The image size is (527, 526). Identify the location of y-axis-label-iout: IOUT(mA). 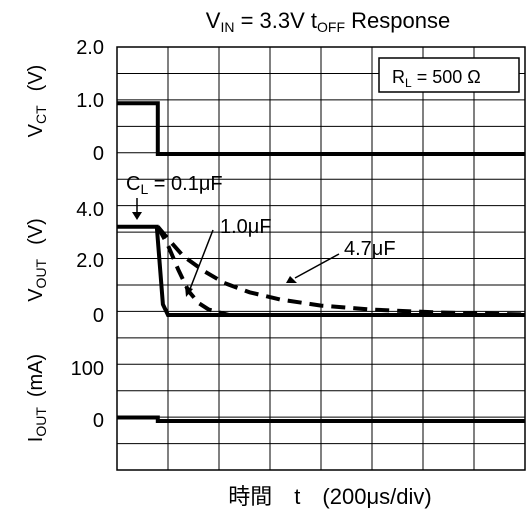
(37, 398).